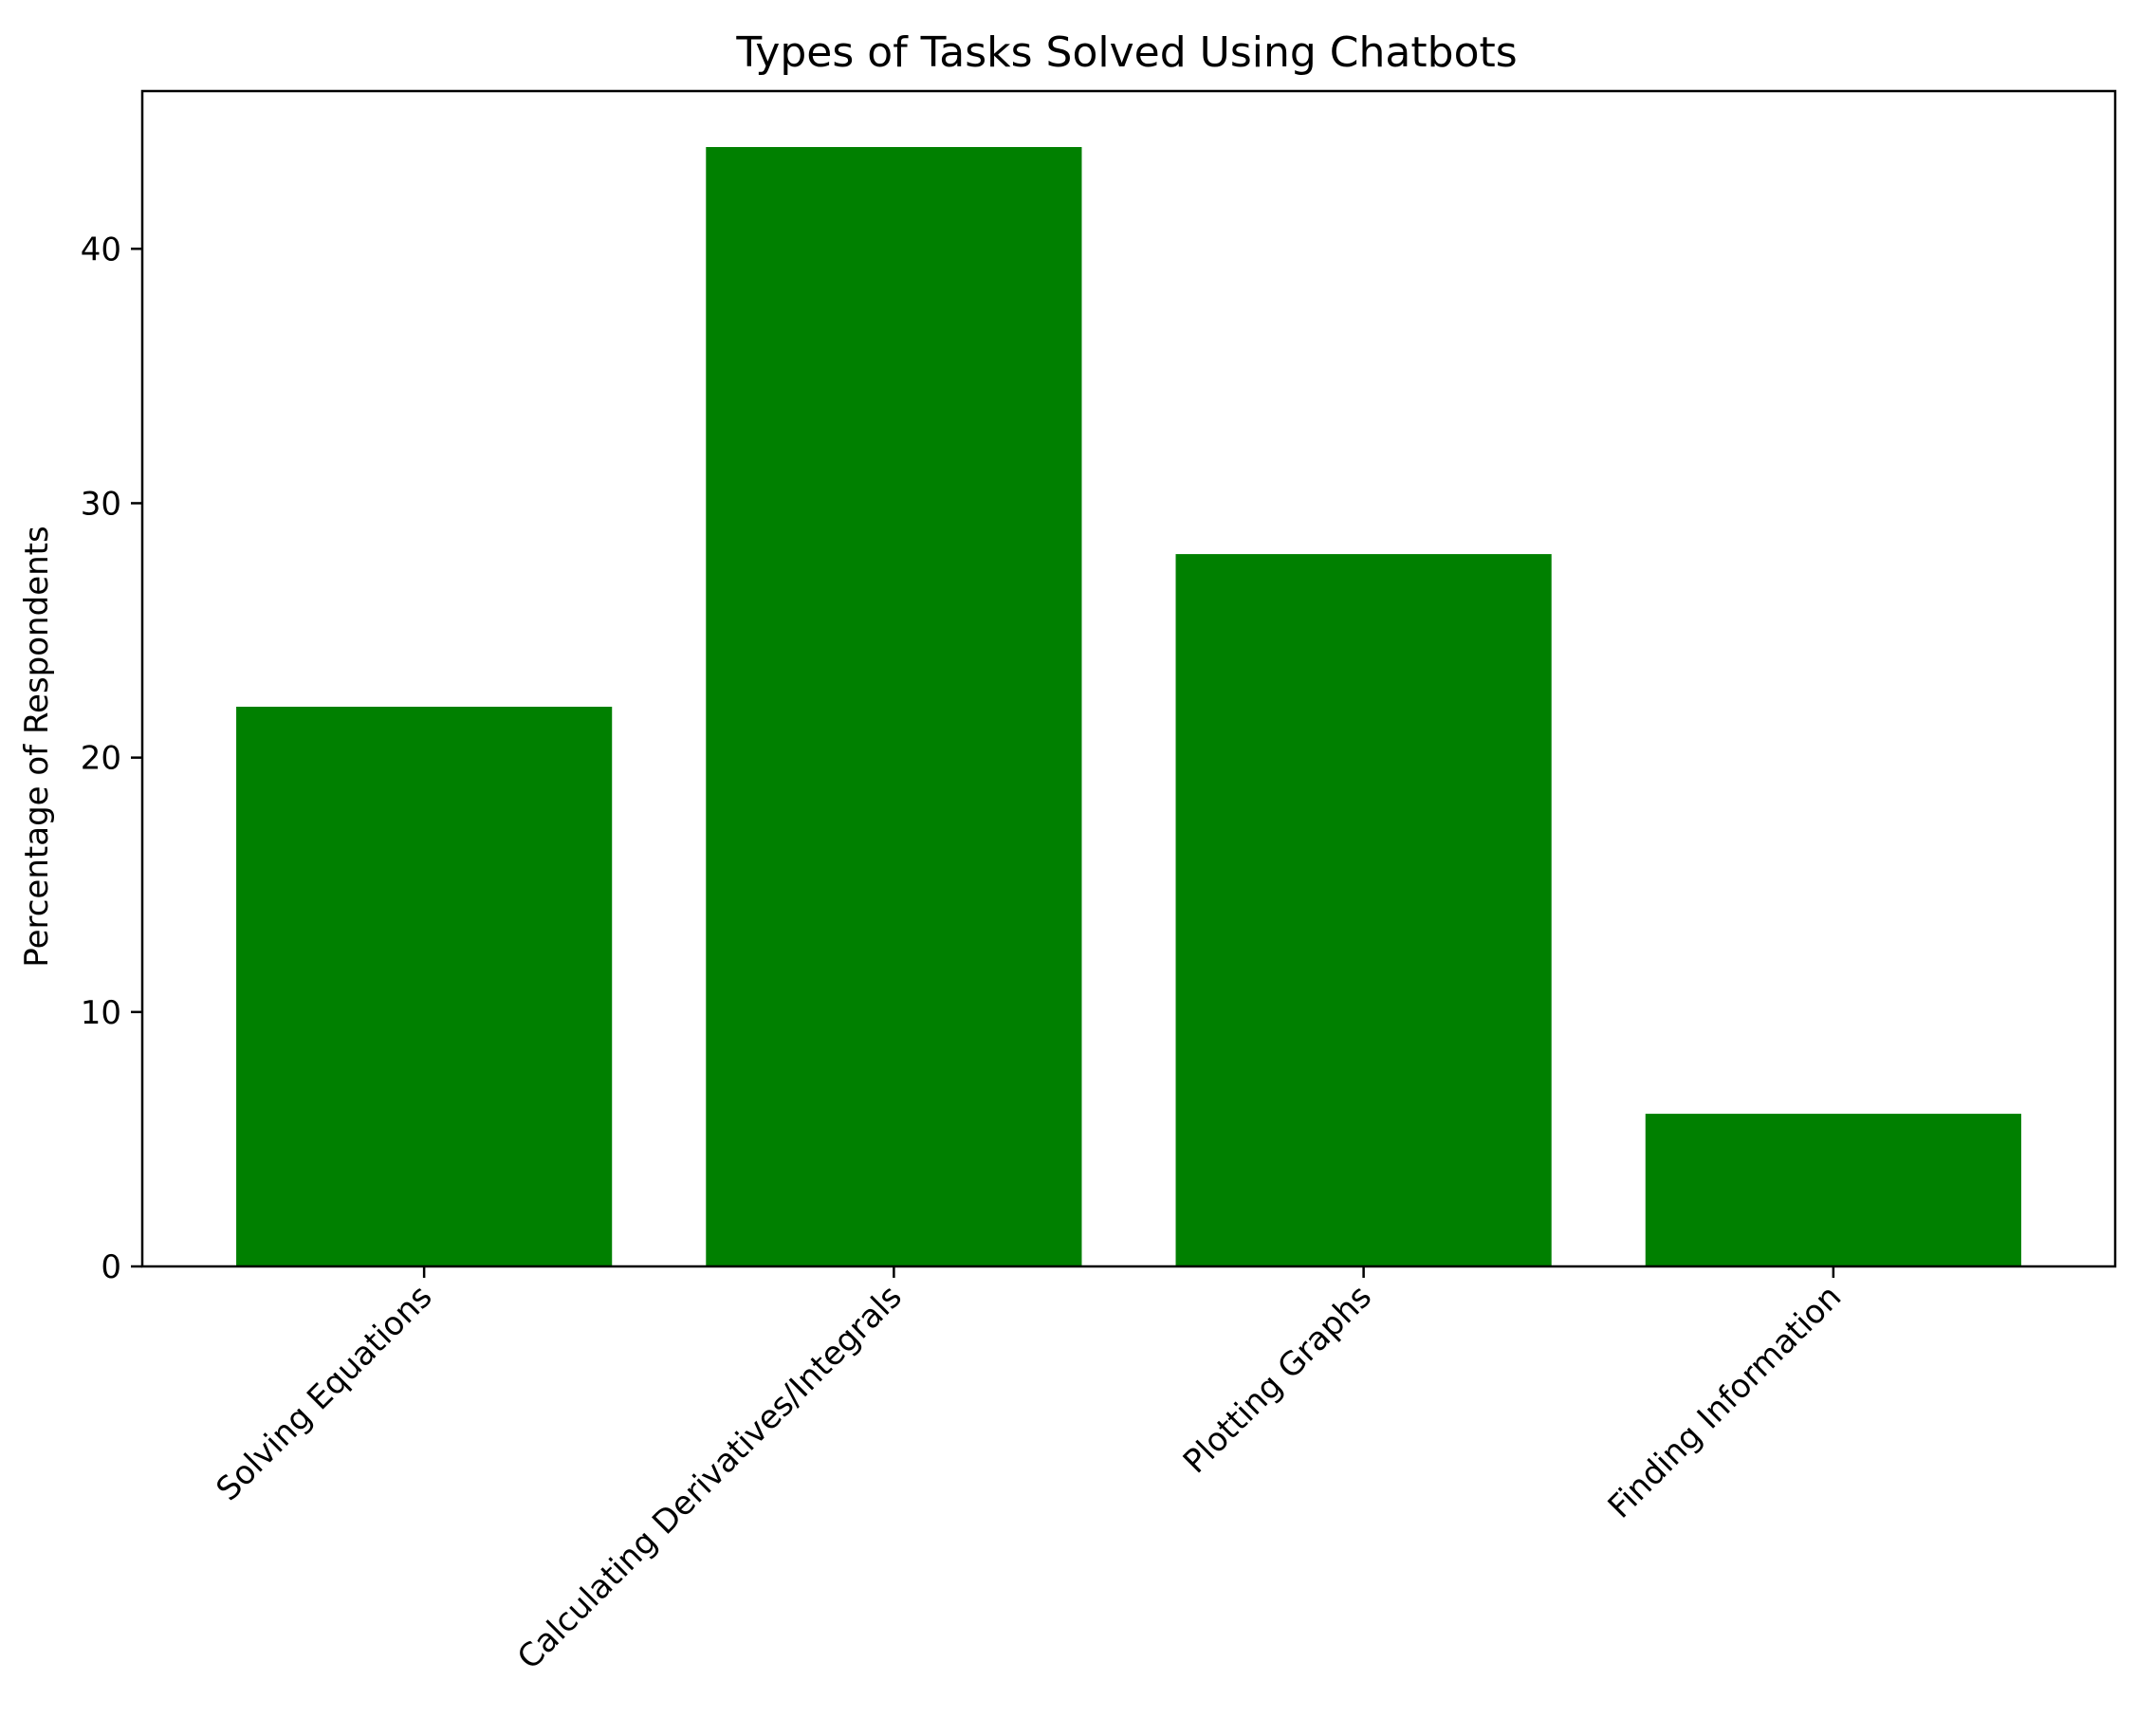 The width and height of the screenshot is (2137, 1736). I want to click on bar-plotting-graphs, so click(1363, 910).